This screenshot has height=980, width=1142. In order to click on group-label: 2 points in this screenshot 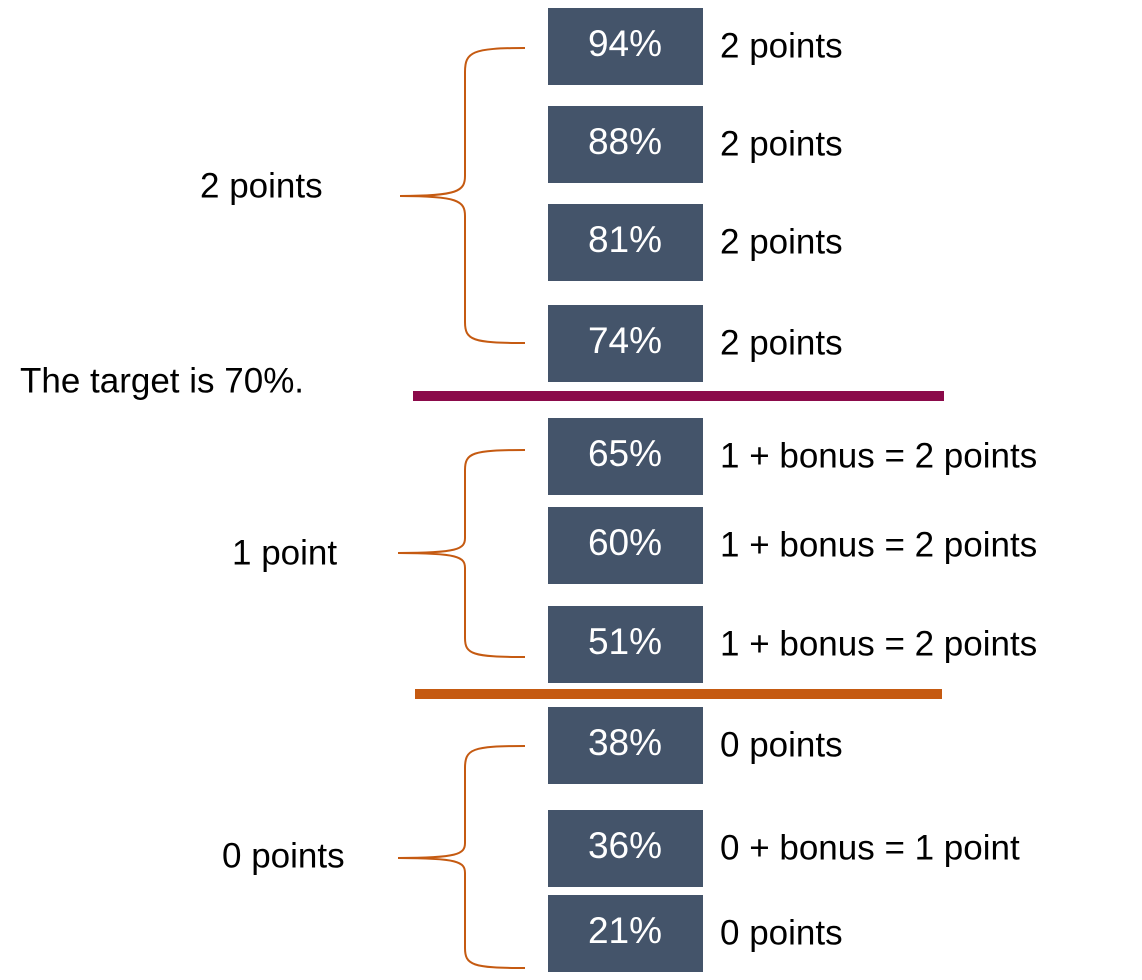, I will do `click(261, 185)`.